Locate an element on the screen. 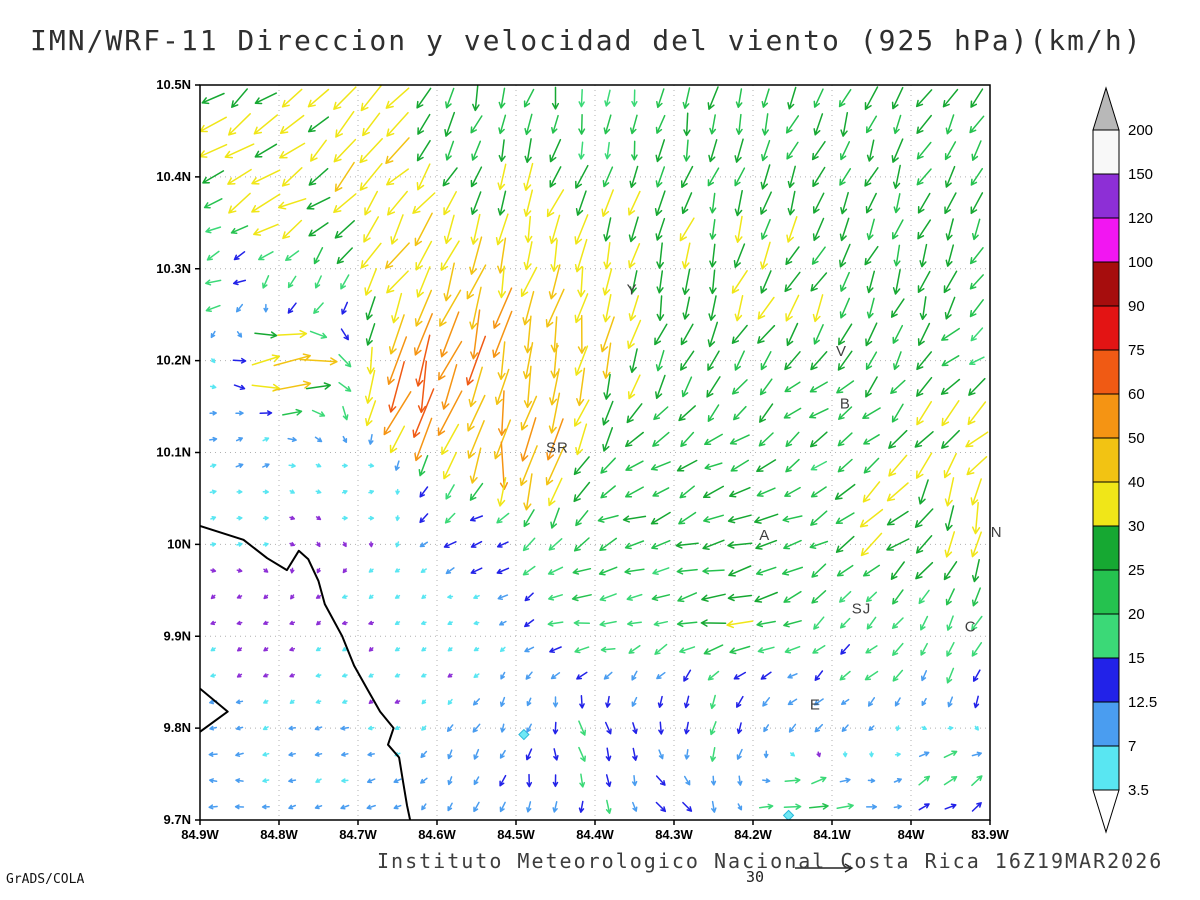  colorbar-tick-label: 100 is located at coordinates (1140, 262).